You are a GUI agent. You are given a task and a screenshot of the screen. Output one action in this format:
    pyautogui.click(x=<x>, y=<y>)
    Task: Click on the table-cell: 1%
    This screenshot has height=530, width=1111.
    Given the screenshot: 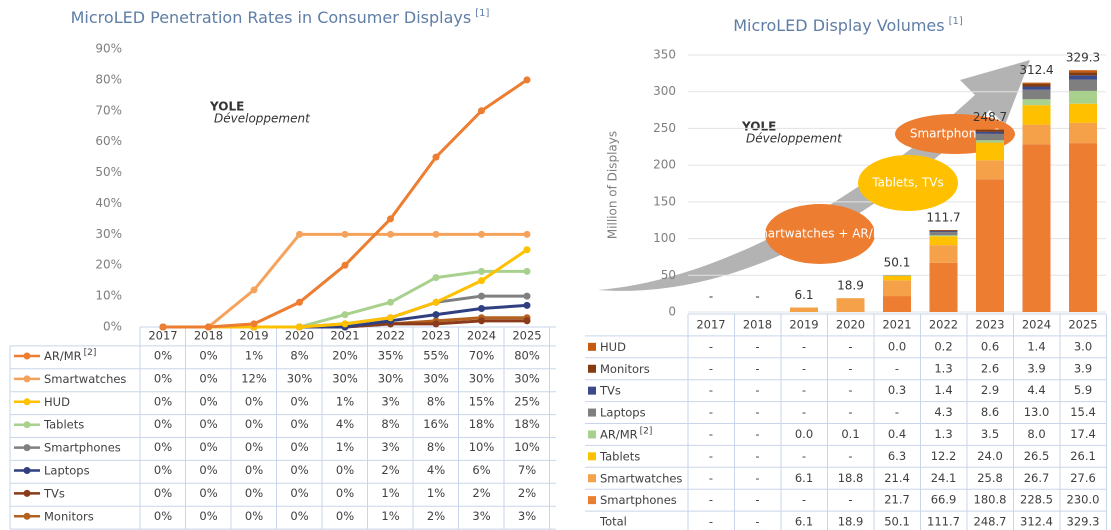 What is the action you would take?
    pyautogui.click(x=345, y=447)
    